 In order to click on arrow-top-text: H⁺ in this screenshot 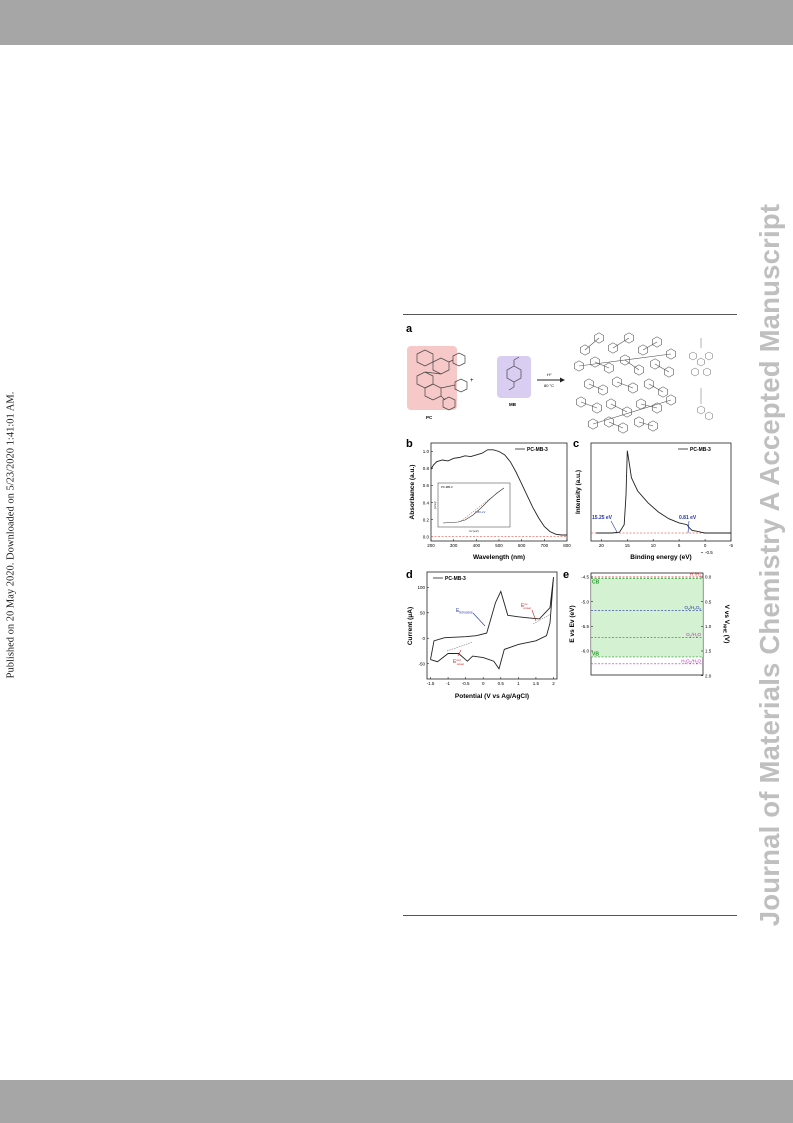, I will do `click(549, 374)`.